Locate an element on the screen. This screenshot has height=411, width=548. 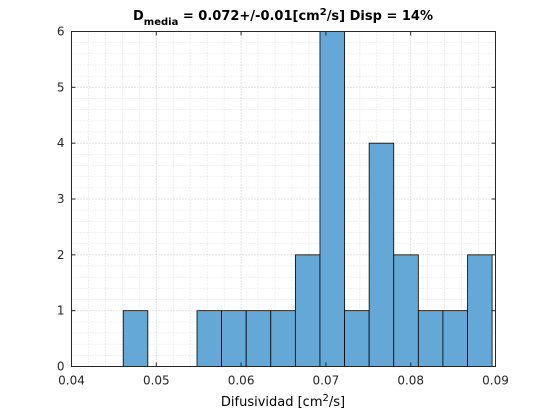
x-tick-labels: 0.04 0.05 0.06 0.07 0.08 0.09 is located at coordinates (283, 381).